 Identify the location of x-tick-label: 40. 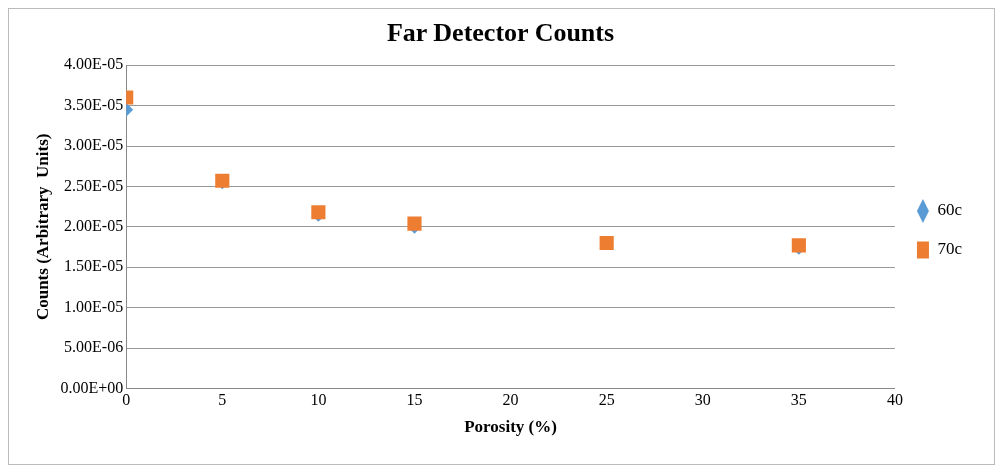
(894, 400).